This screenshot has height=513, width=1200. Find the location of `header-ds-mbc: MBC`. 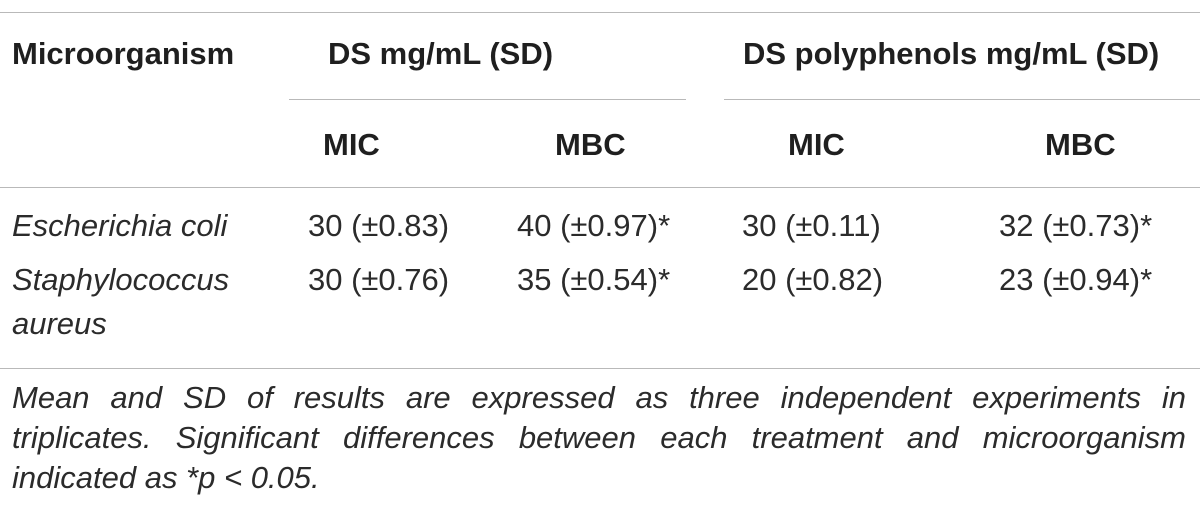

header-ds-mbc: MBC is located at coordinates (590, 144).